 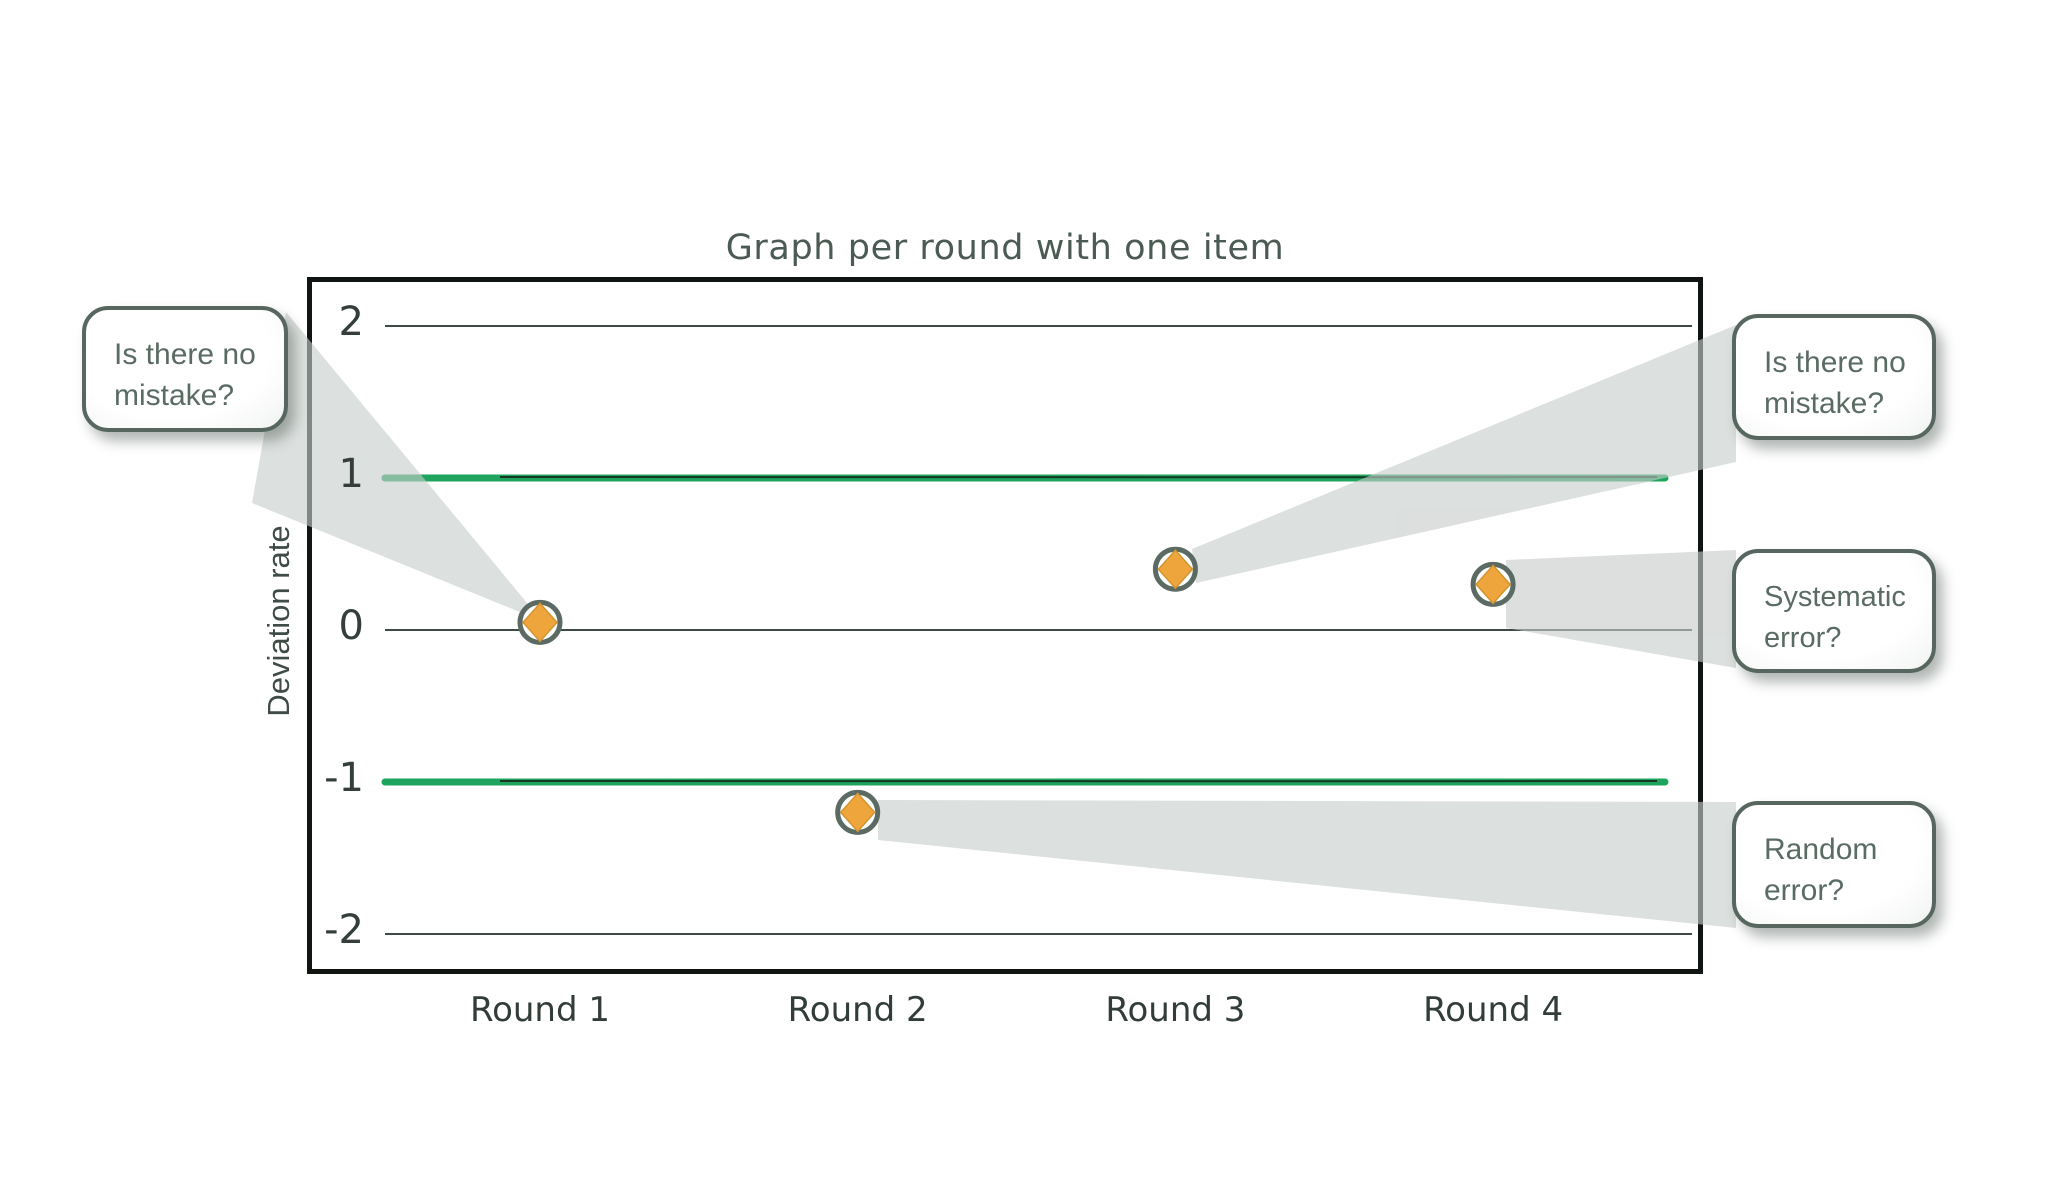 What do you see at coordinates (344, 930) in the screenshot?
I see `y-tick-label: -2` at bounding box center [344, 930].